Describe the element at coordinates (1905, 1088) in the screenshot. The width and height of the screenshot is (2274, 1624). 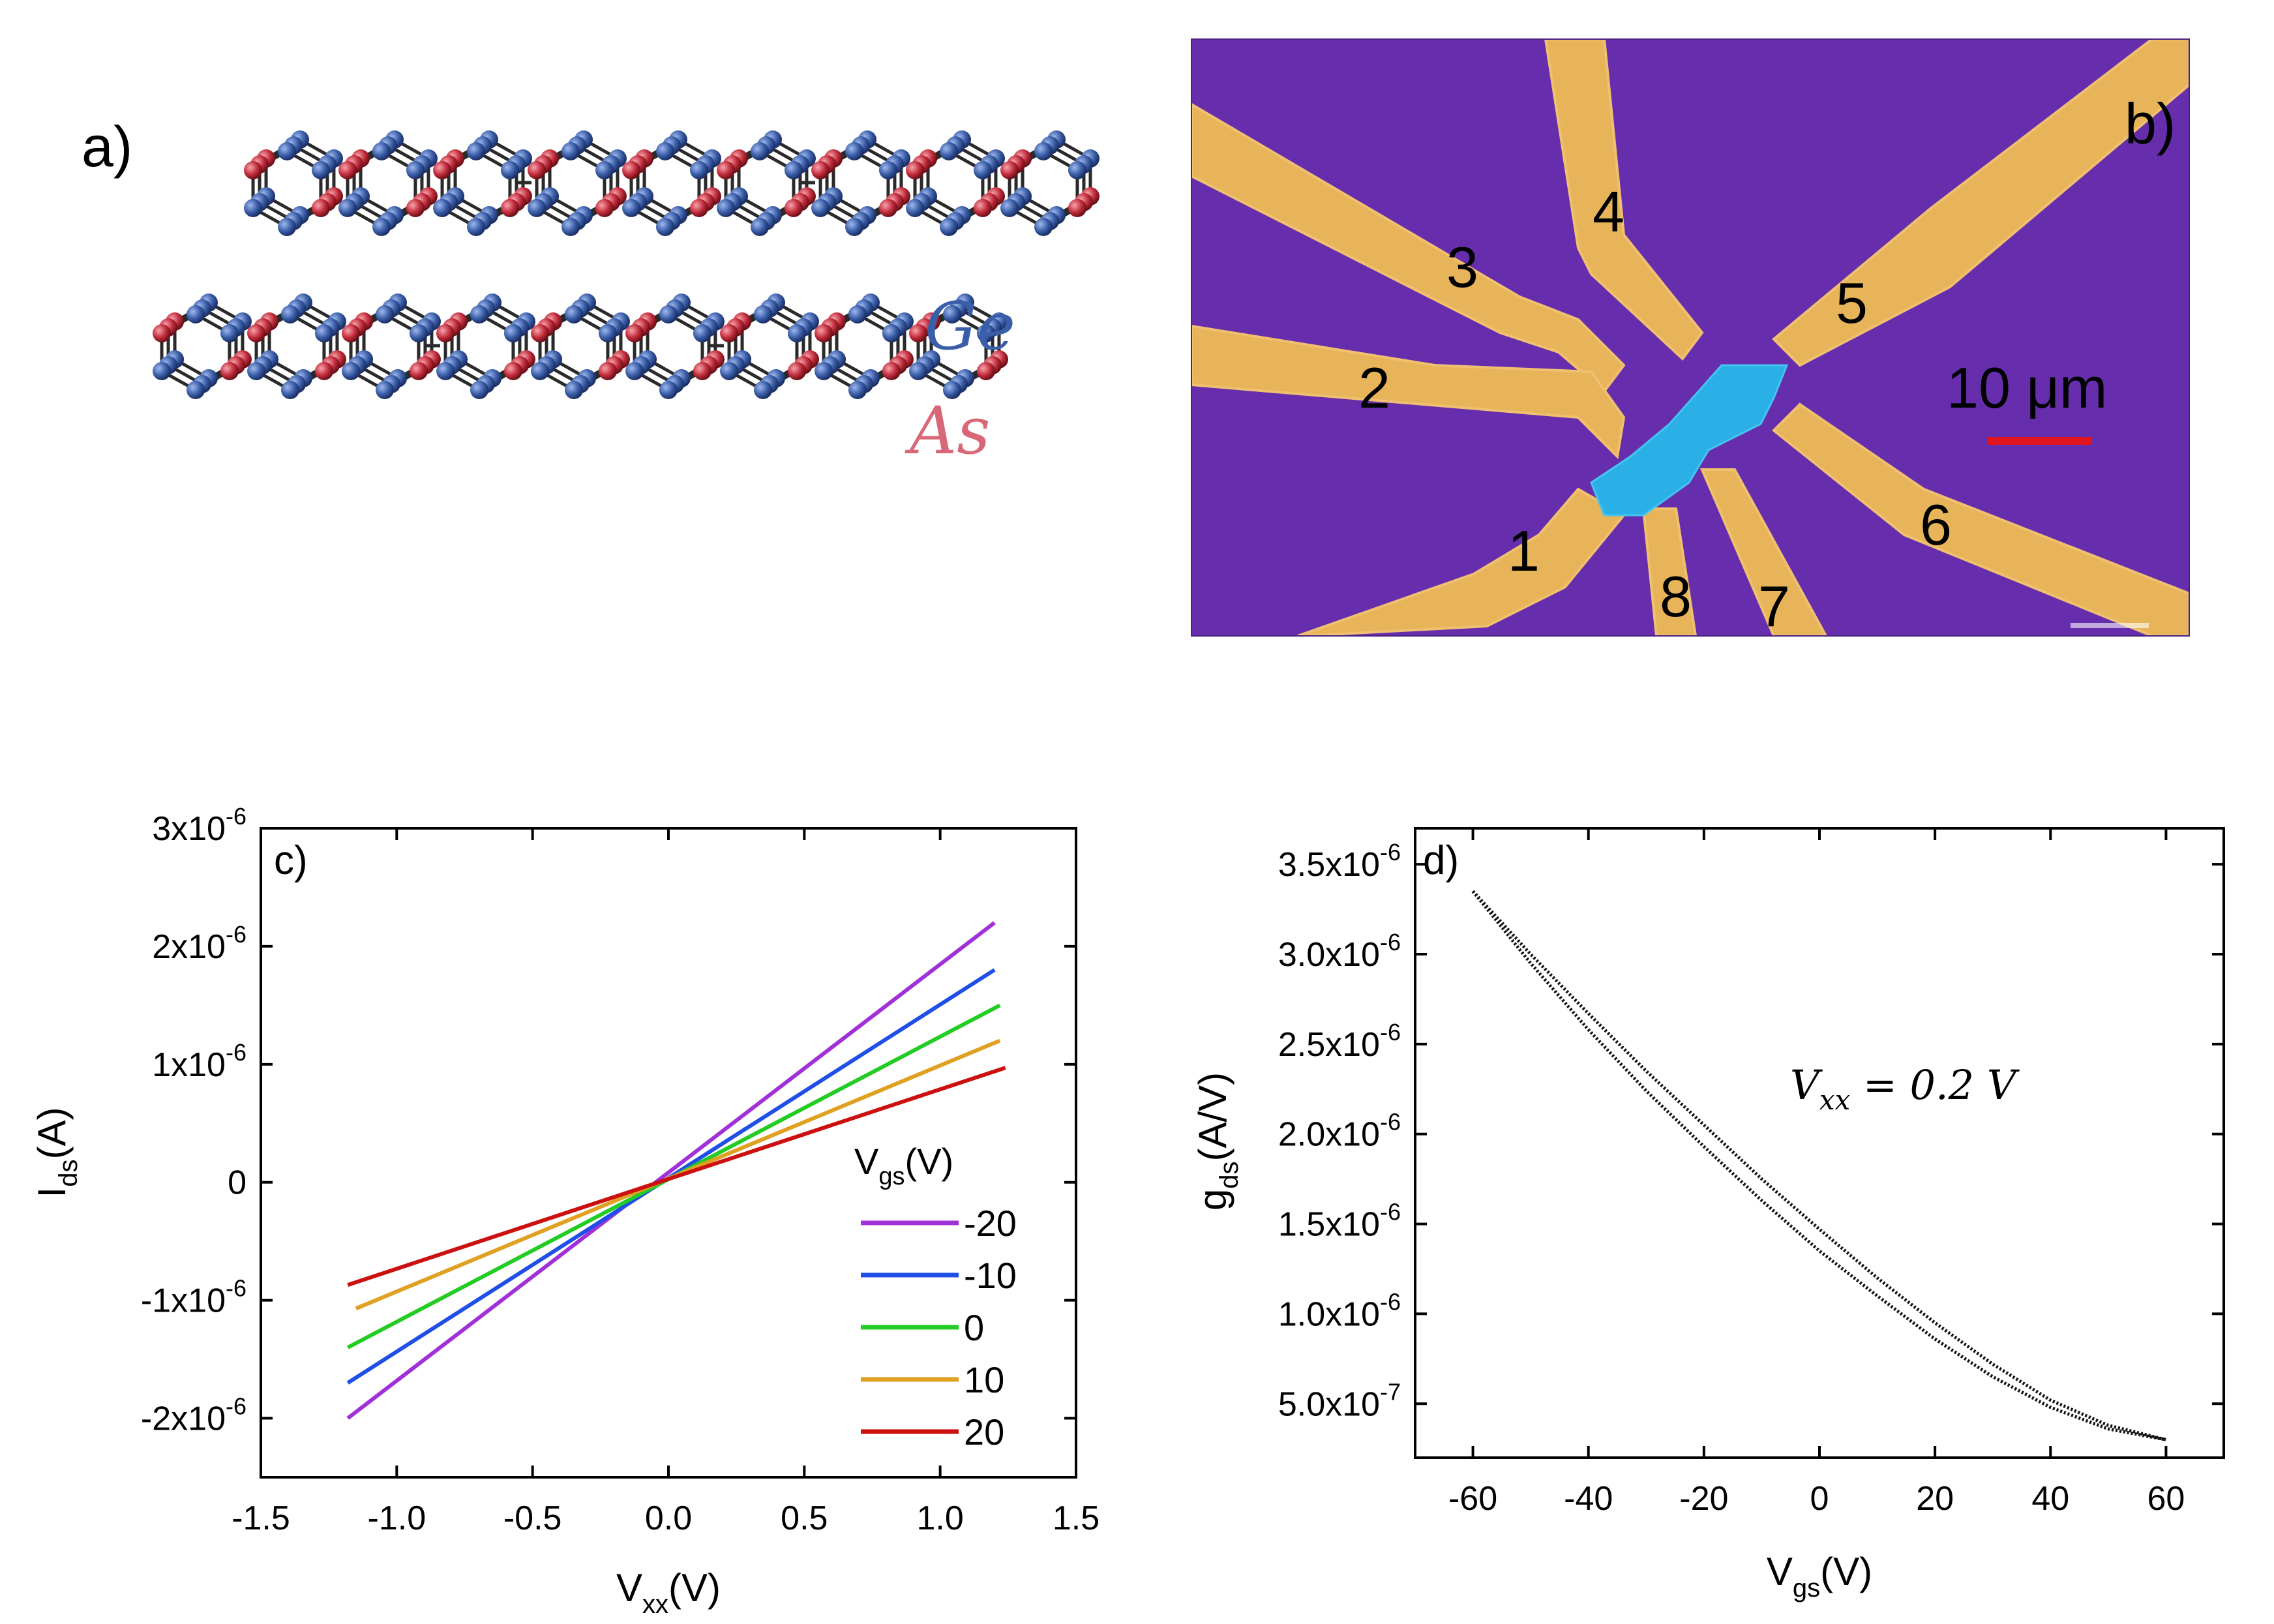
I see `plot-d-annotation: Vxx = 0.2 V` at that location.